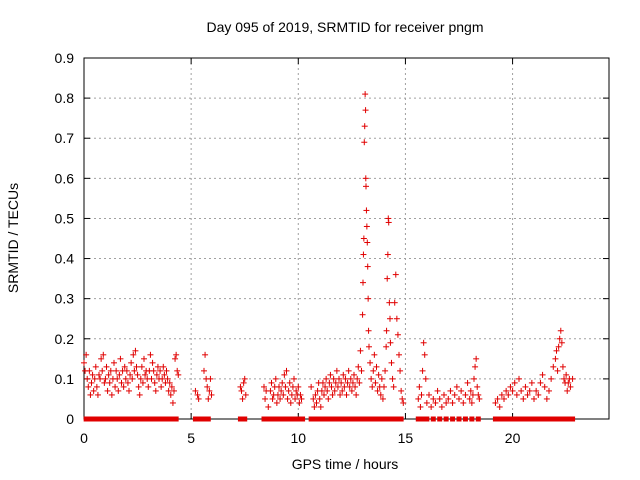 The image size is (640, 480). What do you see at coordinates (84, 438) in the screenshot?
I see `x-tick-label: 0` at bounding box center [84, 438].